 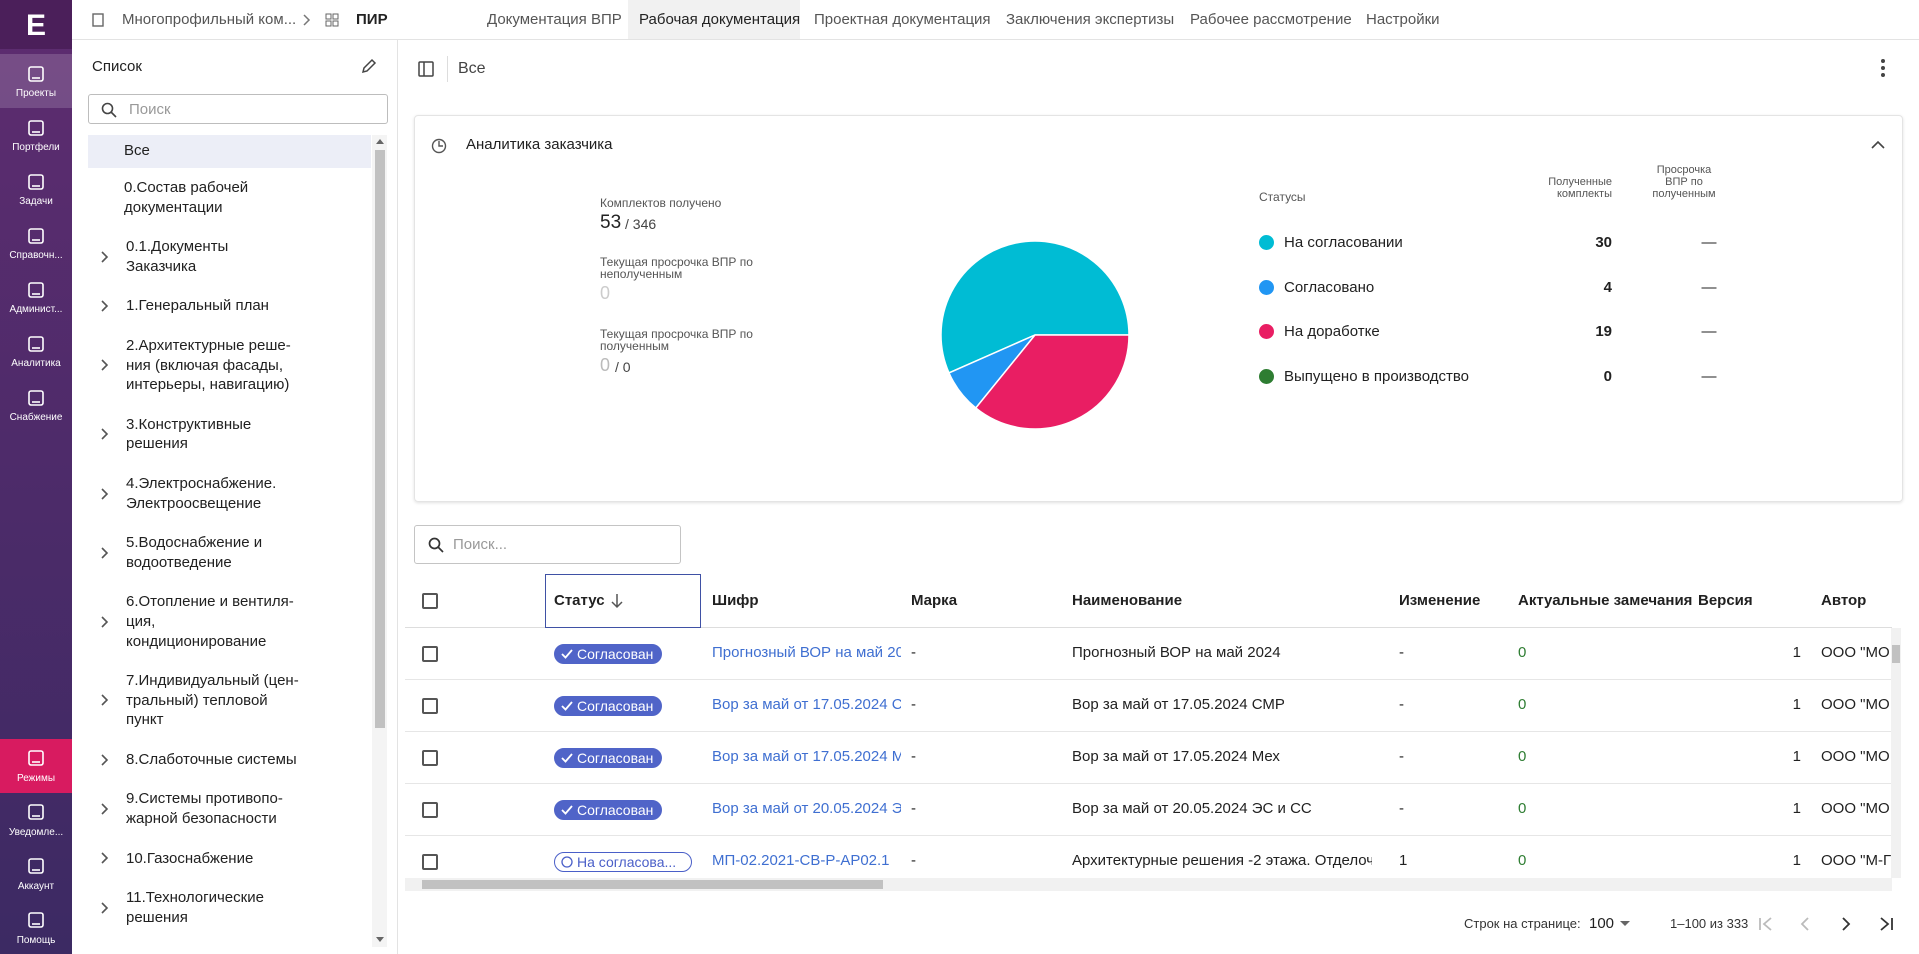 What do you see at coordinates (229, 256) in the screenshot?
I see `tree-item: 0.1.Документы Заказчика` at bounding box center [229, 256].